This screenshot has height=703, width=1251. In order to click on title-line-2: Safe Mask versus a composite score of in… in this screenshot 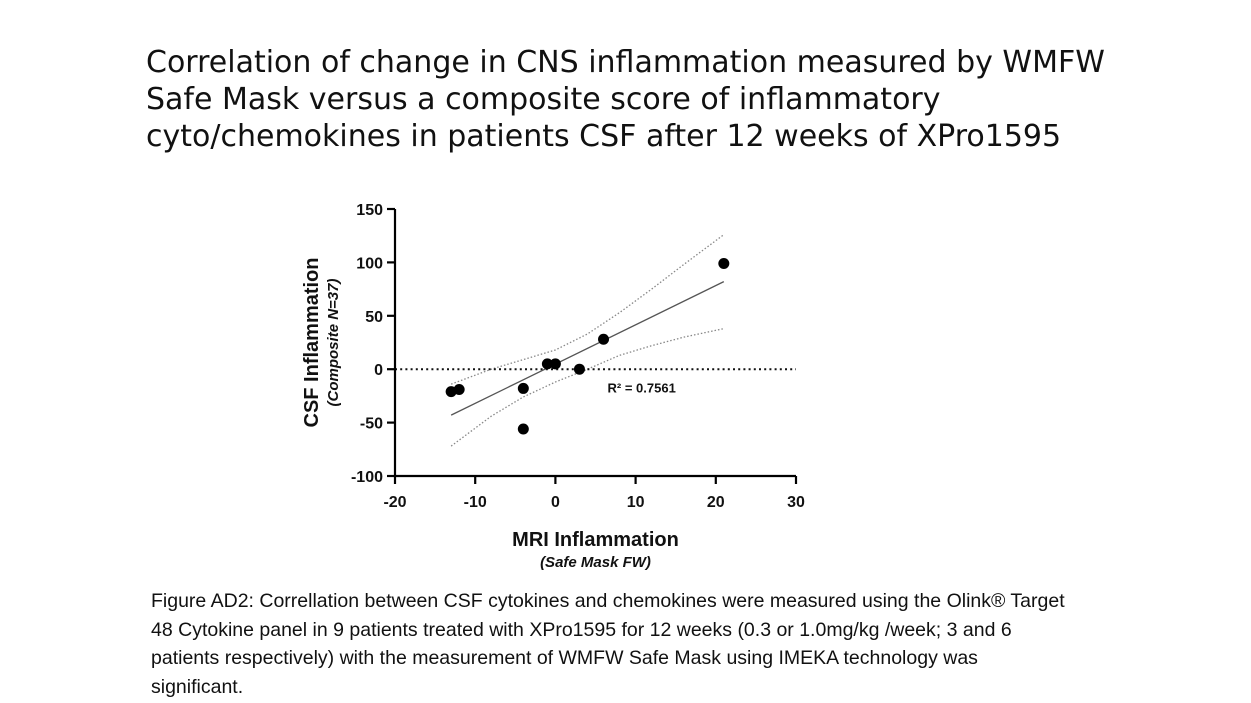, I will do `click(543, 99)`.